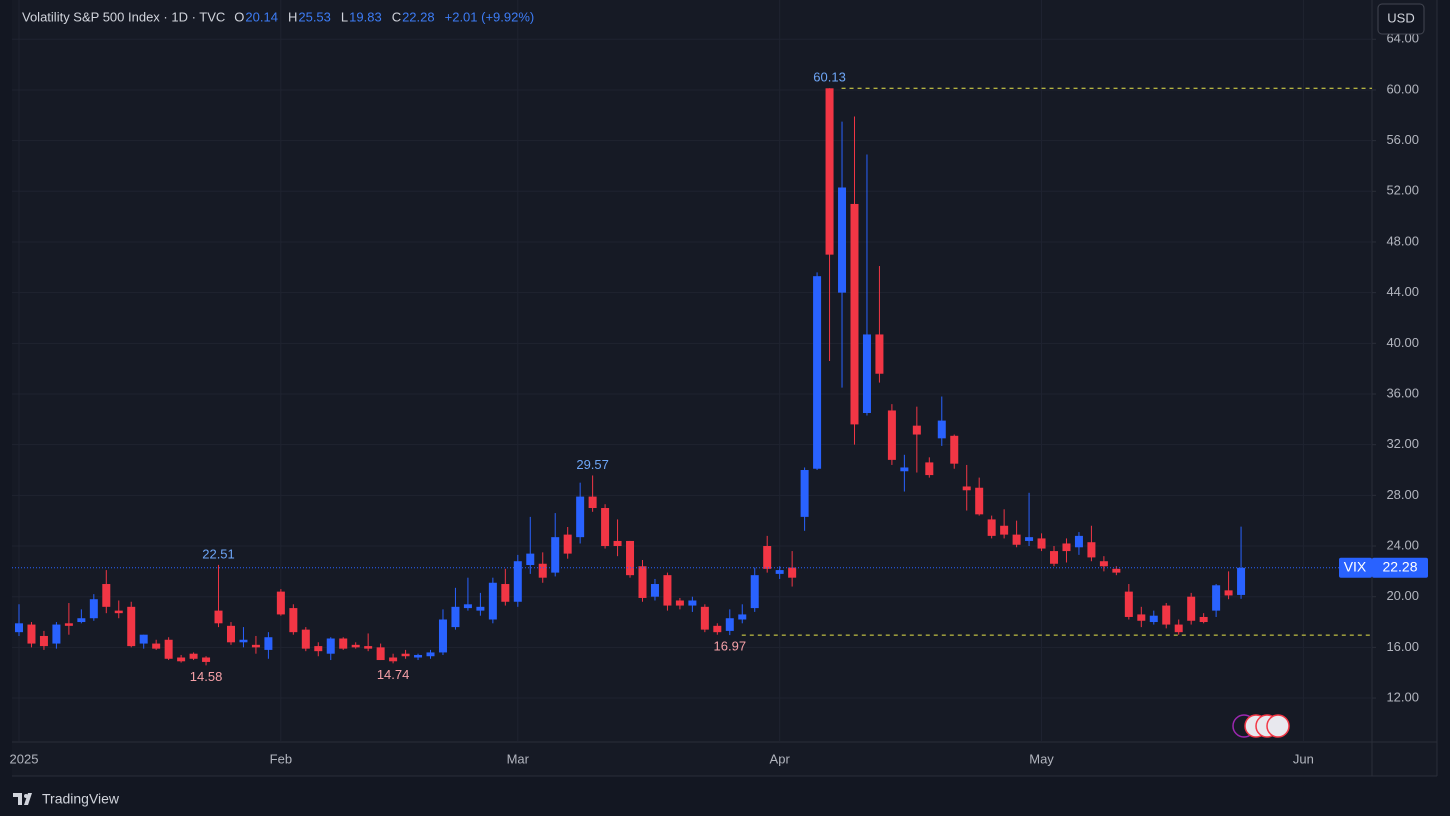 The image size is (1450, 816). I want to click on brand-name: TradingView, so click(81, 799).